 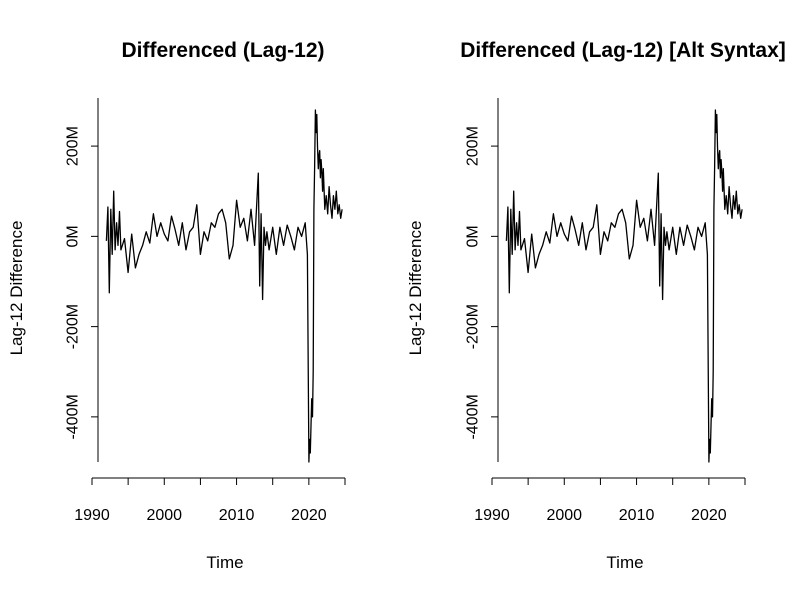 What do you see at coordinates (222, 50) in the screenshot?
I see `chart-title: Differenced (Lag-12)` at bounding box center [222, 50].